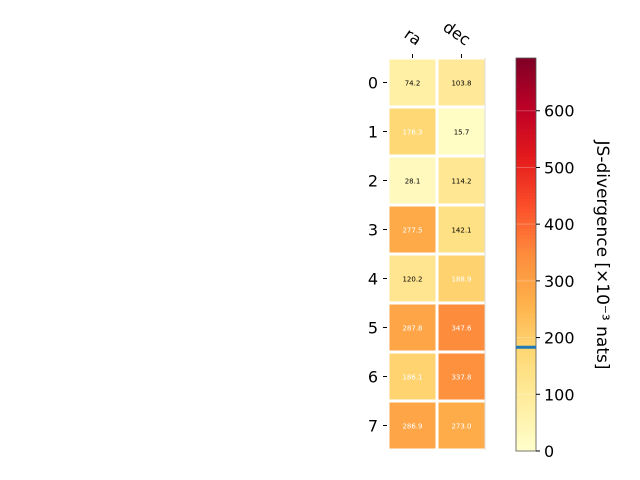  I want to click on heatmap-cell-5-ra, so click(412, 327).